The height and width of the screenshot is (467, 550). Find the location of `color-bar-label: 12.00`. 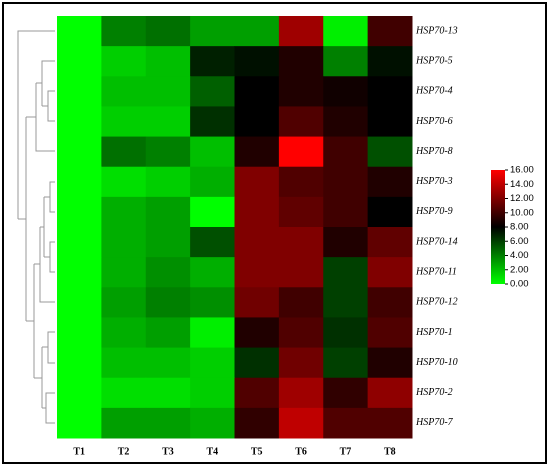

color-bar-label: 12.00 is located at coordinates (522, 198).